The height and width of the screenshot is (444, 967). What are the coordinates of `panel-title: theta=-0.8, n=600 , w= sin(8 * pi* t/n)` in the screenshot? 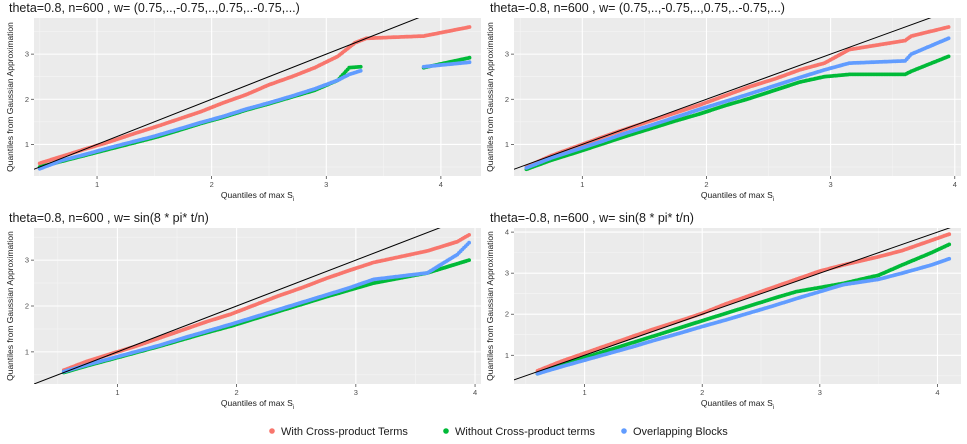 It's located at (592, 218).